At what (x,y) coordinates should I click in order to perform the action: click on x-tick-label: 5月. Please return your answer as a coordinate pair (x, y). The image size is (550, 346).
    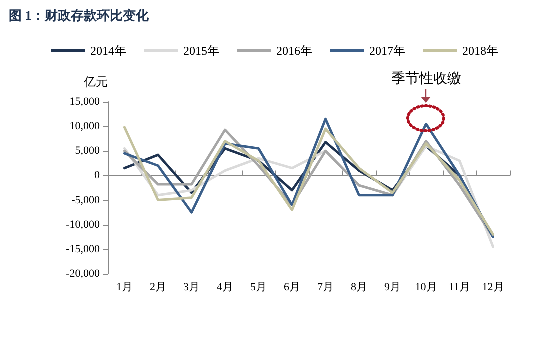
    Looking at the image, I should click on (258, 288).